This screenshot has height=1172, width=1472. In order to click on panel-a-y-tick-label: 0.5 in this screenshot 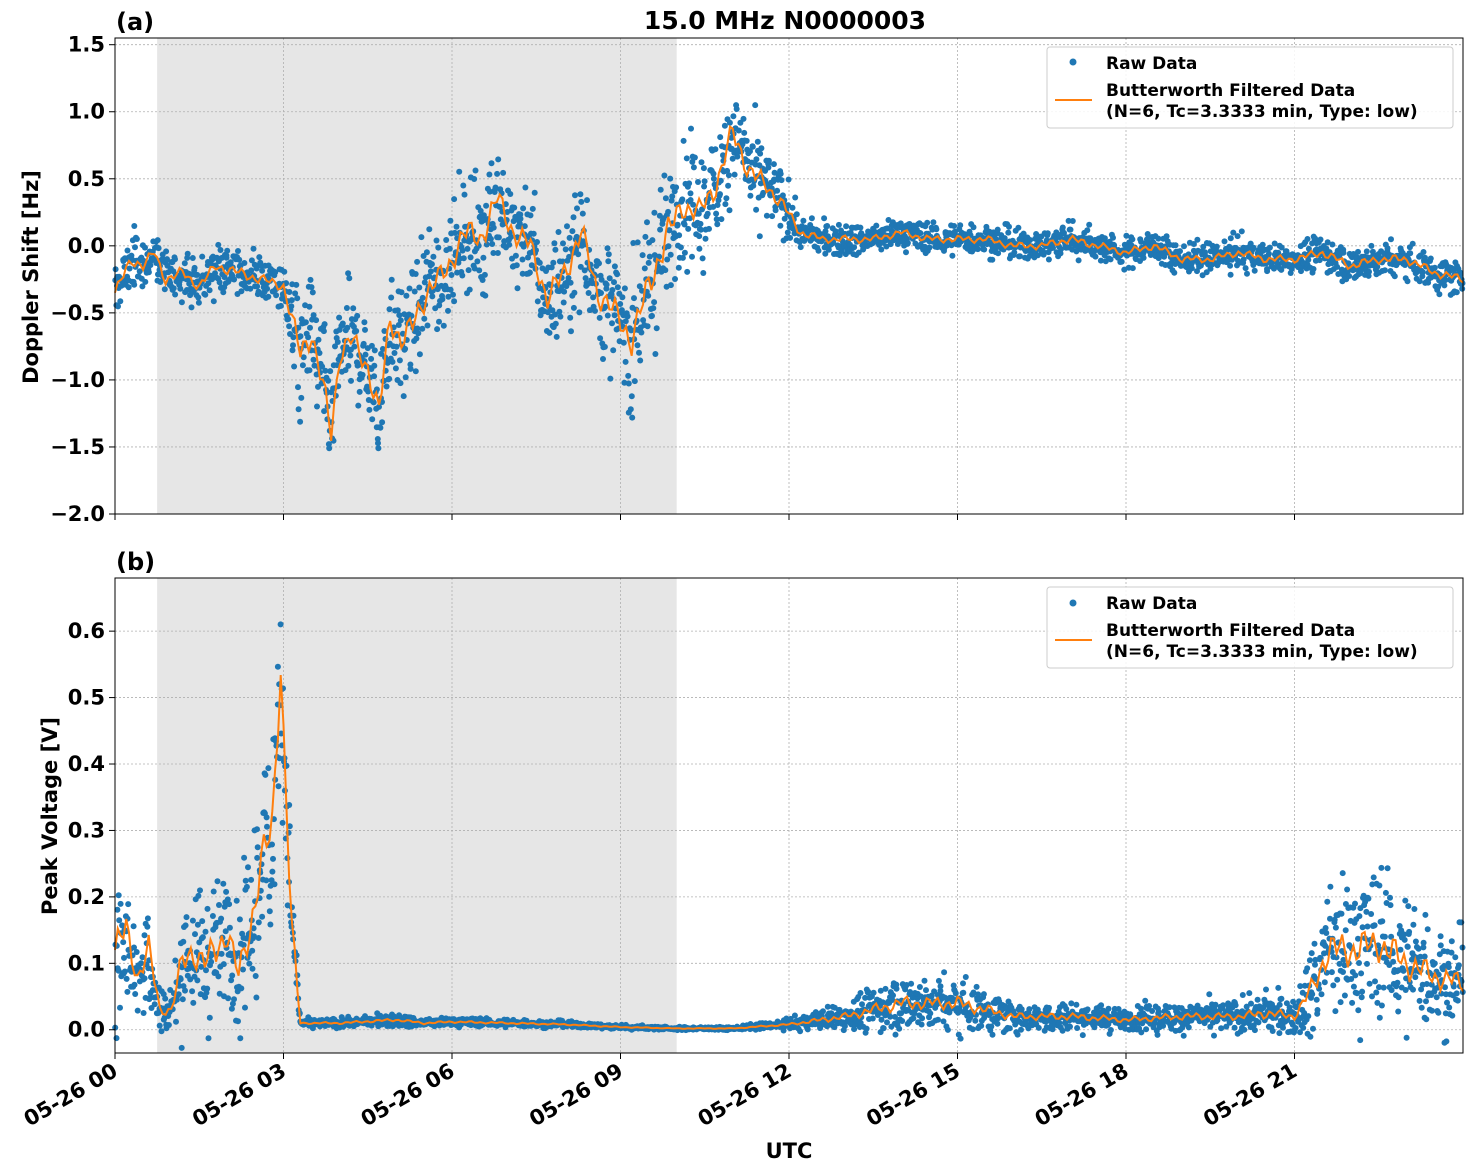, I will do `click(86, 179)`.